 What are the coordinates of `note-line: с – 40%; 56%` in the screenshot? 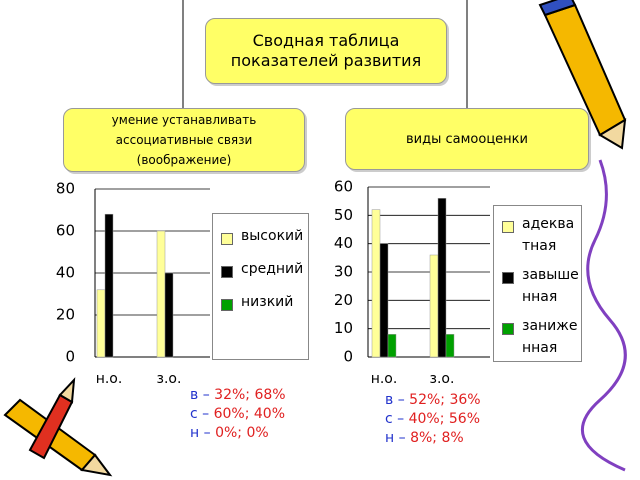 It's located at (433, 419).